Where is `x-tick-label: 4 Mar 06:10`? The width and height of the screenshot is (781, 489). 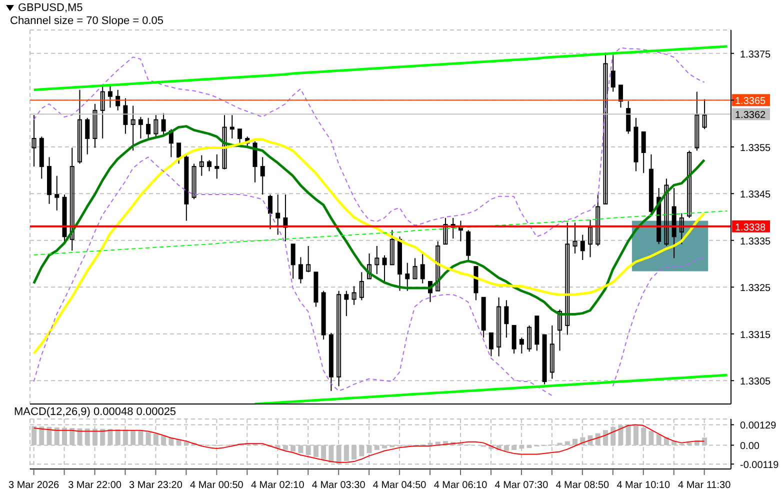
x-tick-label: 4 Mar 06:10 is located at coordinates (461, 484).